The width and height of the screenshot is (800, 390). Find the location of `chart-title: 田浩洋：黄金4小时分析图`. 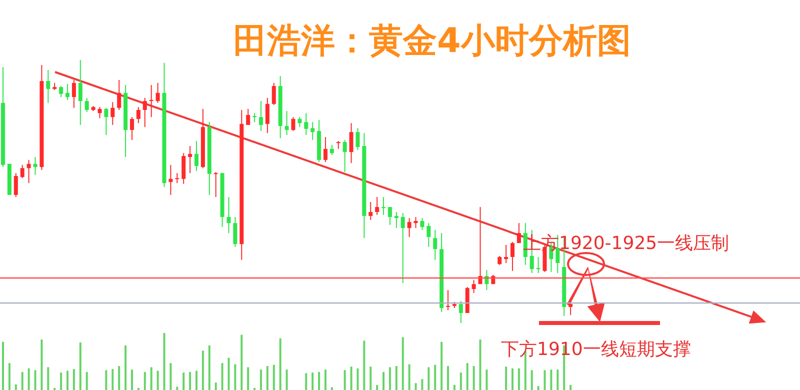

chart-title: 田浩洋：黄金4小时分析图 is located at coordinates (432, 41).